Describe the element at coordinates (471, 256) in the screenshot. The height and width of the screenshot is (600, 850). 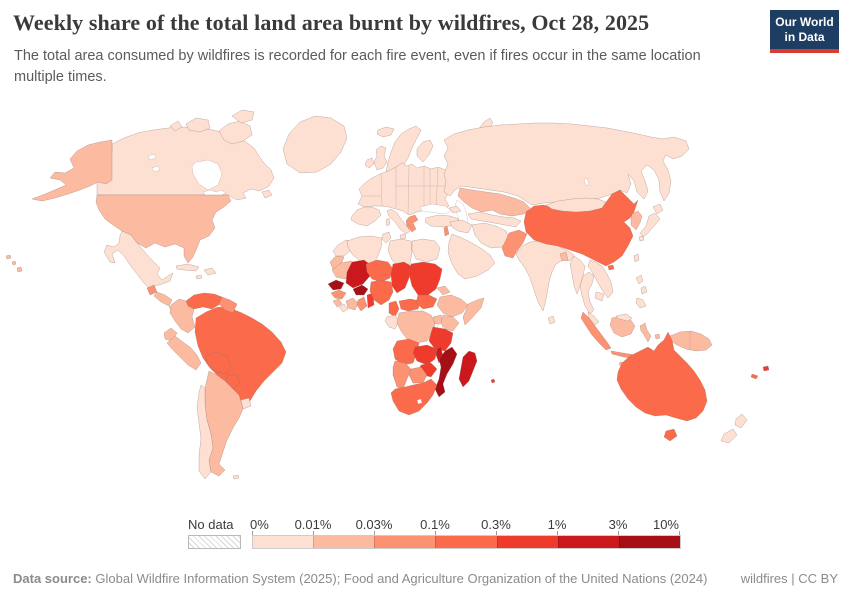
I see `country-arabia` at that location.